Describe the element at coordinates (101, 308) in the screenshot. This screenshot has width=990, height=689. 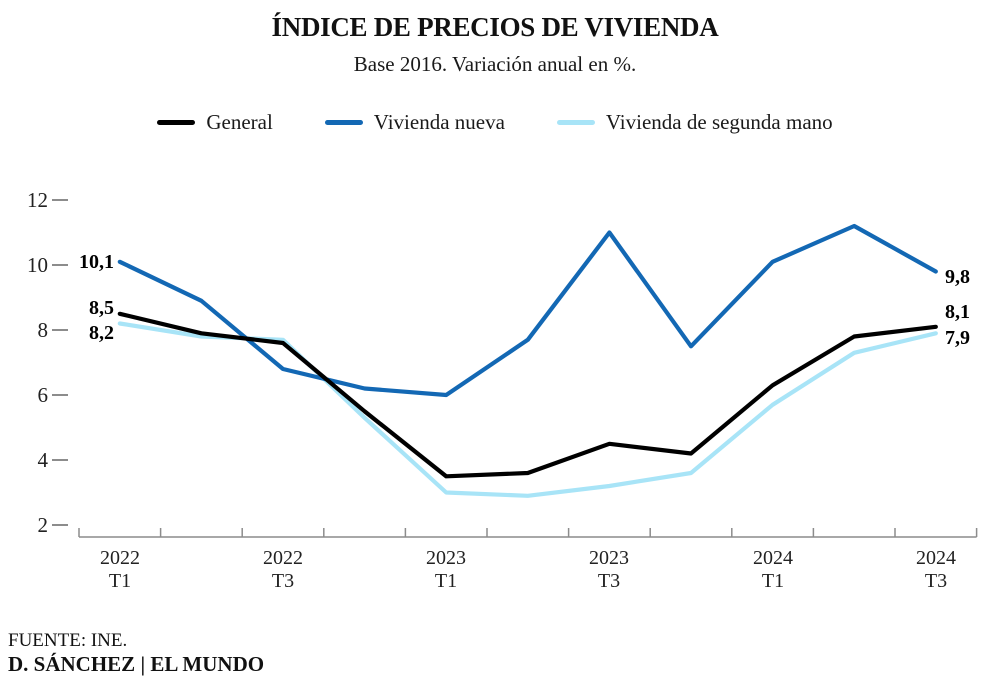
I see `point-label-general-start: 8,5` at that location.